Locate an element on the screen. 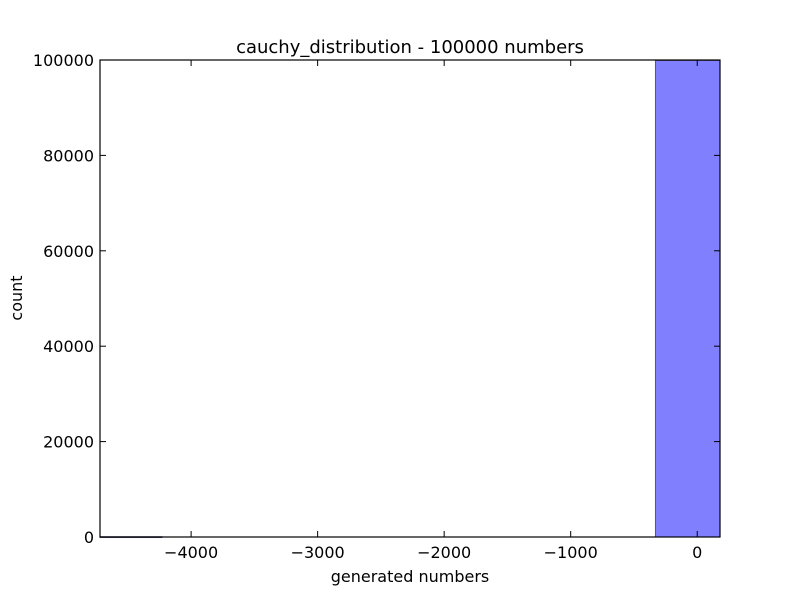 This screenshot has height=601, width=800. y-tick-label-5: 100000 is located at coordinates (63, 60).